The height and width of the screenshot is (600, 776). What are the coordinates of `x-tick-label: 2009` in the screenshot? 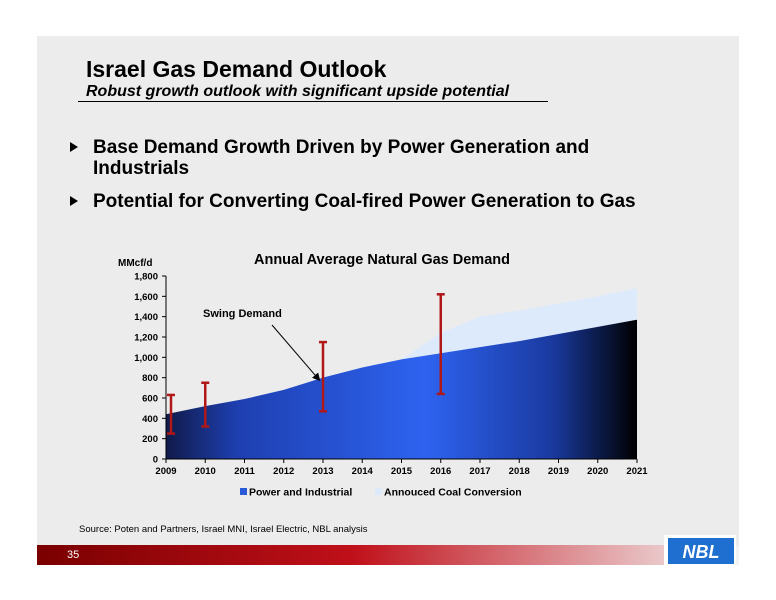 It's located at (165, 471).